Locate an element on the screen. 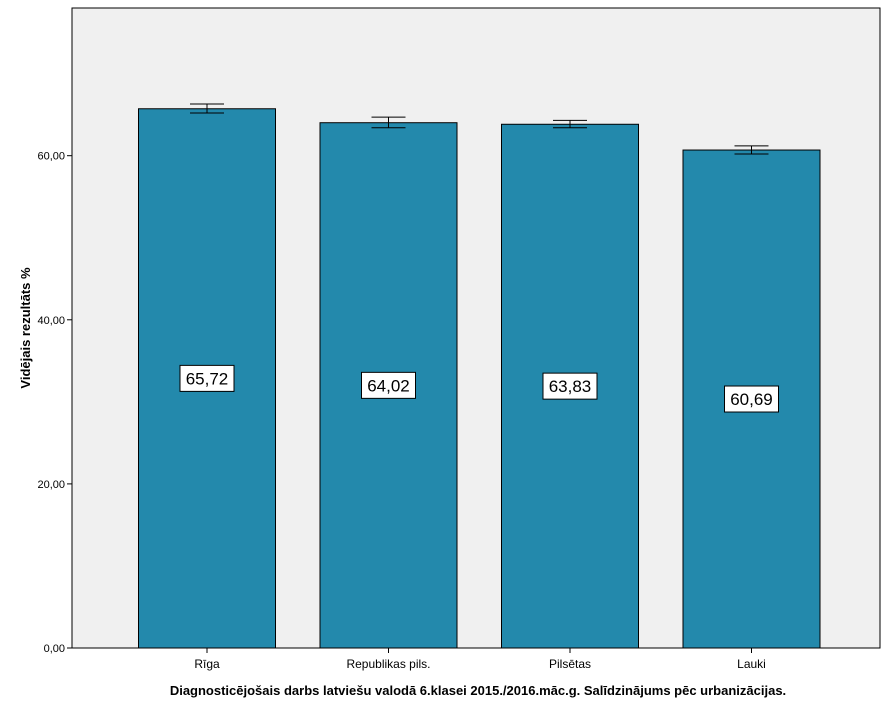 The height and width of the screenshot is (713, 891). x-tick-label: Pilsētas is located at coordinates (570, 664).